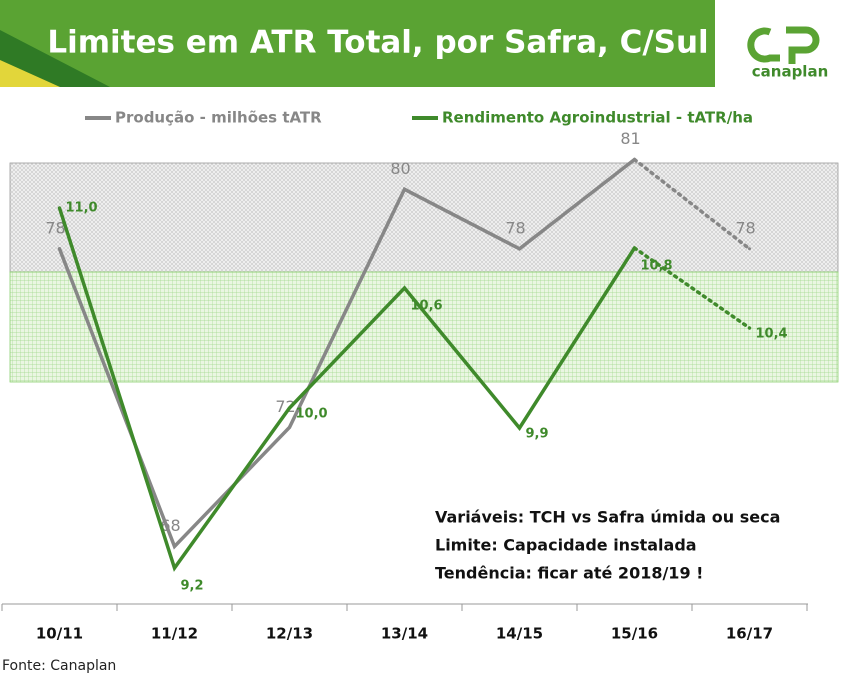 This screenshot has width=841, height=684. What do you see at coordinates (285, 406) in the screenshot?
I see `data-label: 72` at bounding box center [285, 406].